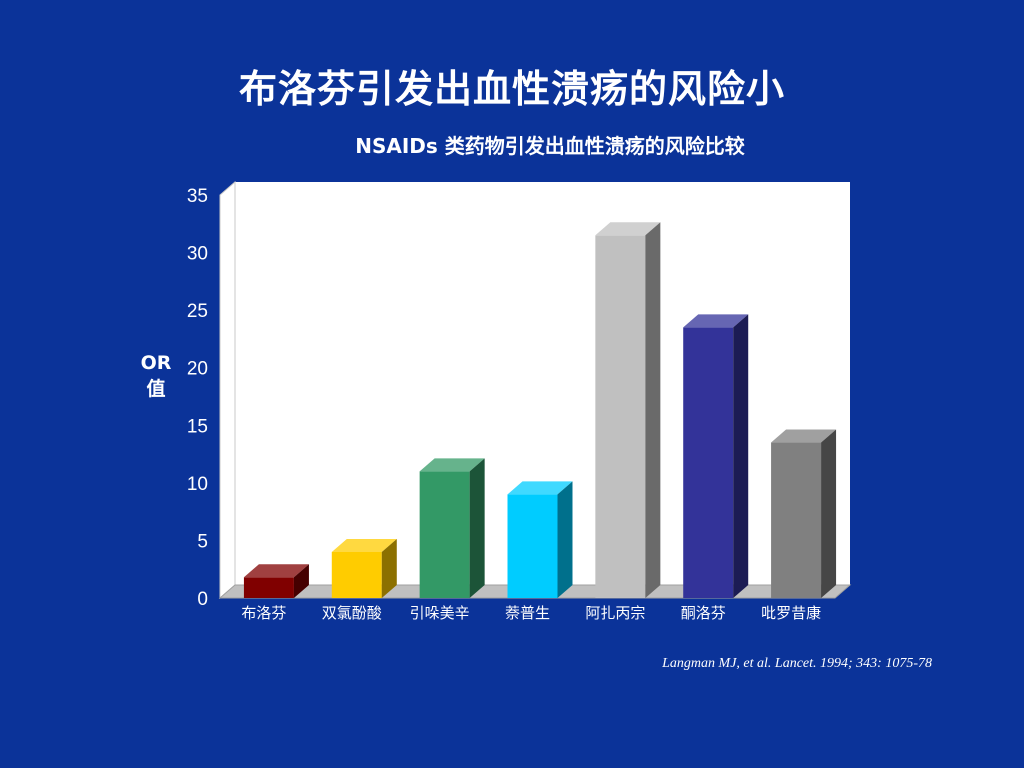  Describe the element at coordinates (791, 613) in the screenshot. I see `x-category-label: 吡罗昔康` at that location.